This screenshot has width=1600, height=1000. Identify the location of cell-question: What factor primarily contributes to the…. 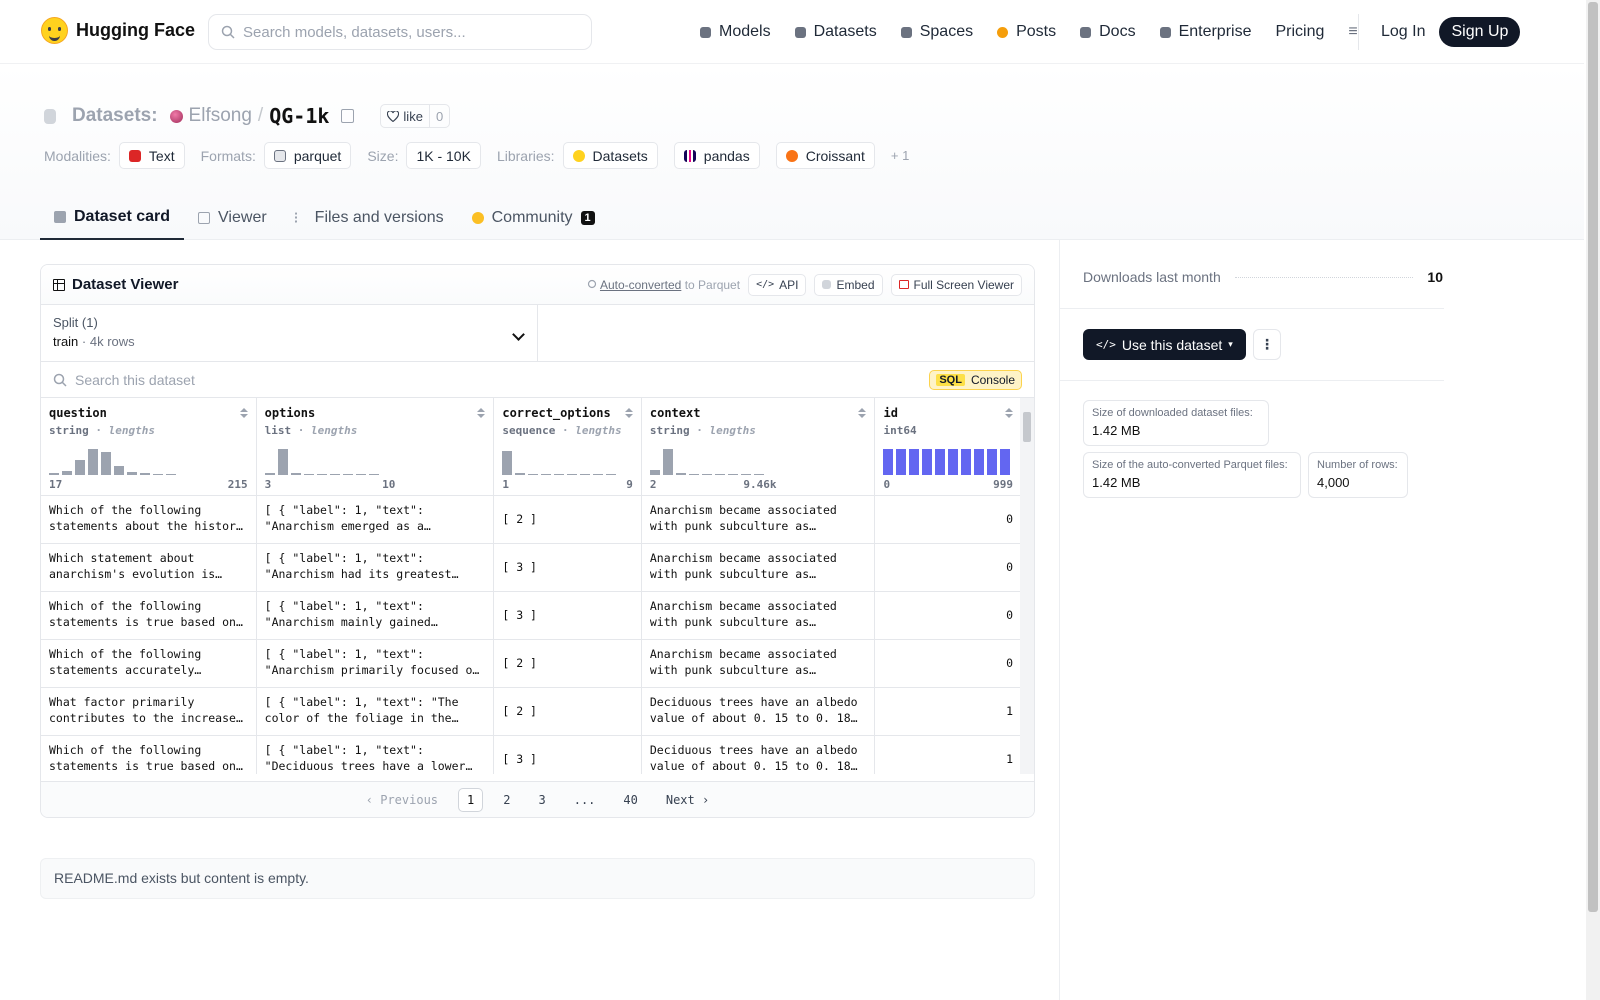
(149, 711).